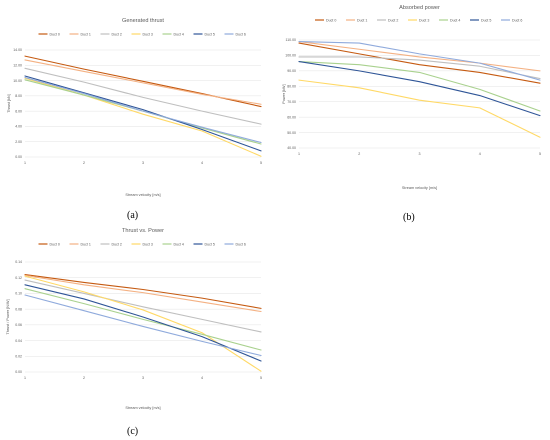  I want to click on y-tick-label: 70.00, so click(291, 102).